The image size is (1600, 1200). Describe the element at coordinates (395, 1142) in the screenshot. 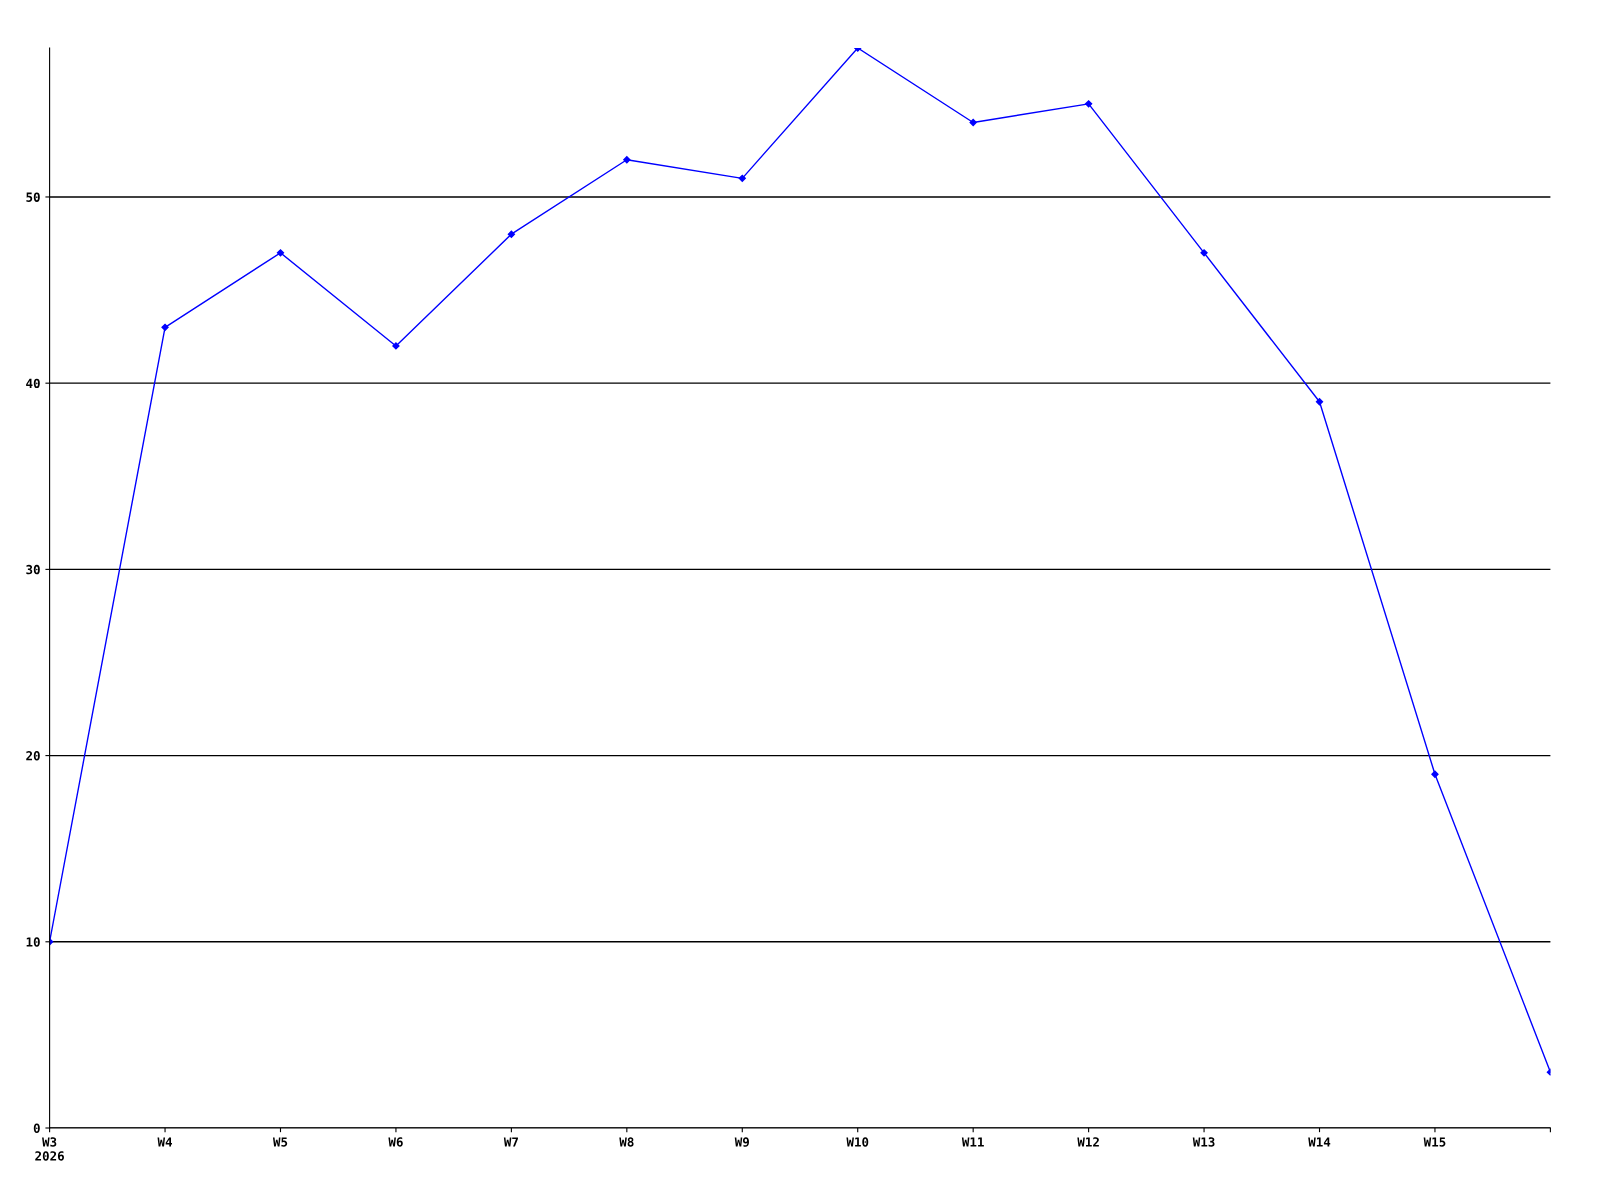

I see `x-tick-label: W6` at that location.